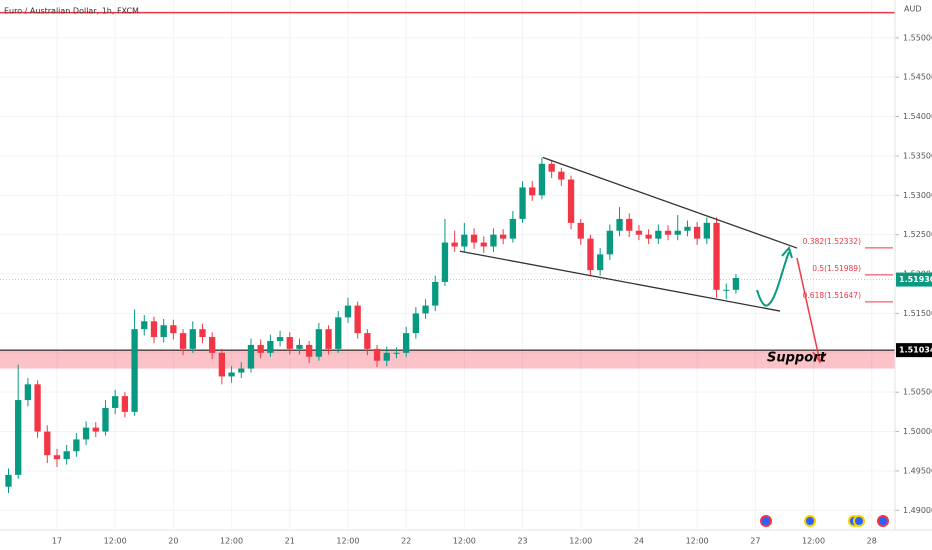 This screenshot has height=550, width=932. What do you see at coordinates (808, 310) in the screenshot?
I see `drop-arrow` at bounding box center [808, 310].